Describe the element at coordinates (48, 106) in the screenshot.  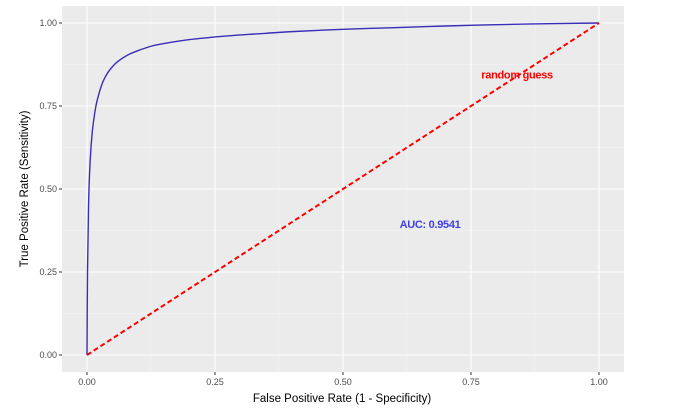
I see `y-tick-label: 0.75` at that location.